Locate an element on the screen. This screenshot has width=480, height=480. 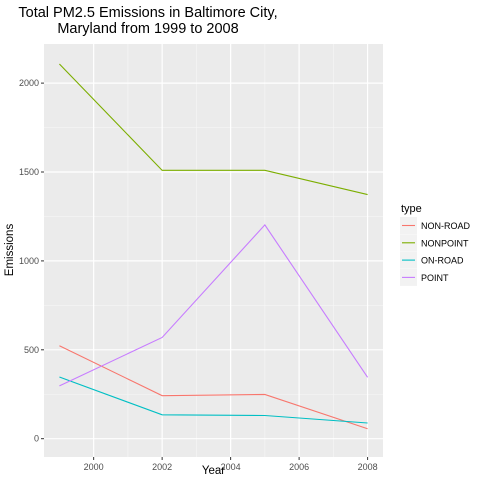
y-tick-label: 1500 is located at coordinates (29, 172).